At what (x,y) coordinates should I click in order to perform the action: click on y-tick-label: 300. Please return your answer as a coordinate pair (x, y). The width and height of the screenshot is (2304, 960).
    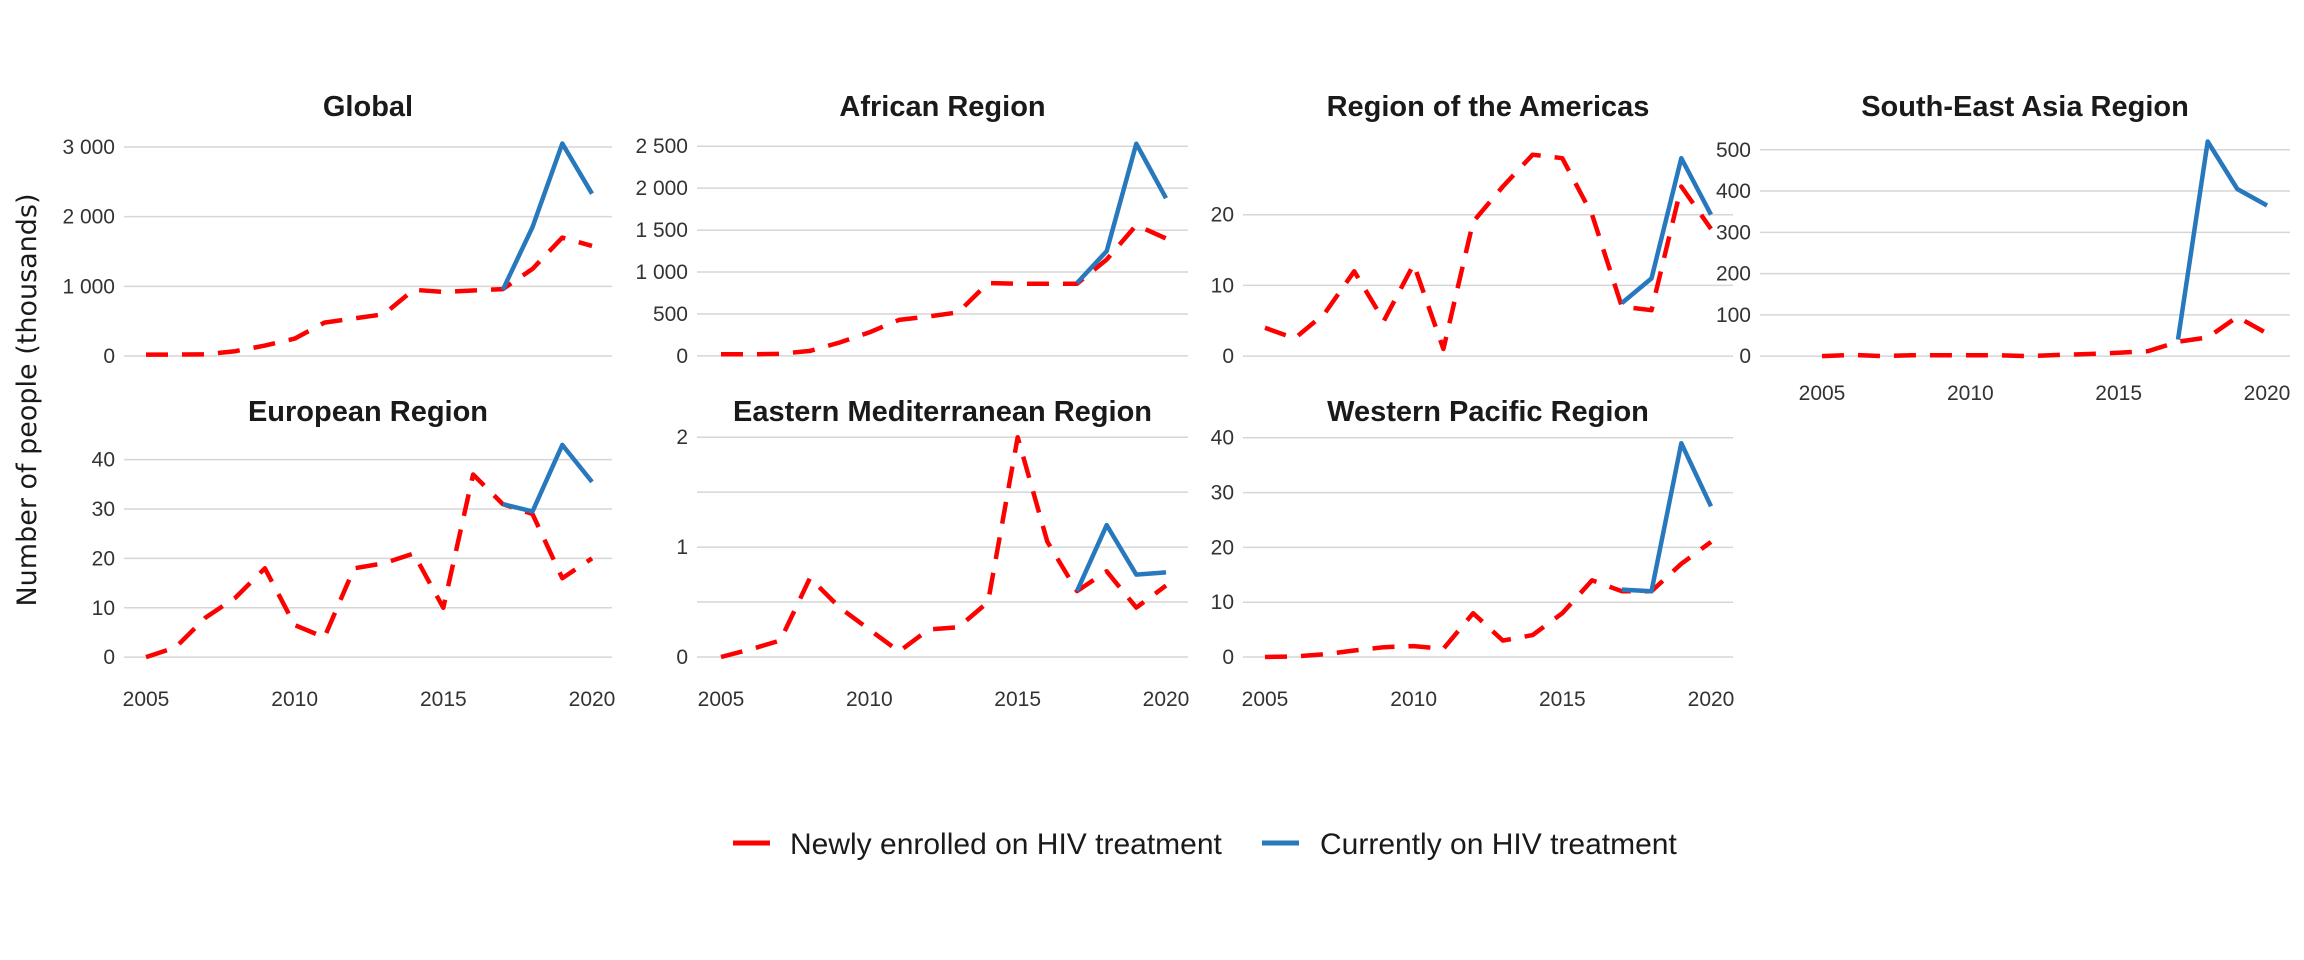
    Looking at the image, I should click on (1733, 232).